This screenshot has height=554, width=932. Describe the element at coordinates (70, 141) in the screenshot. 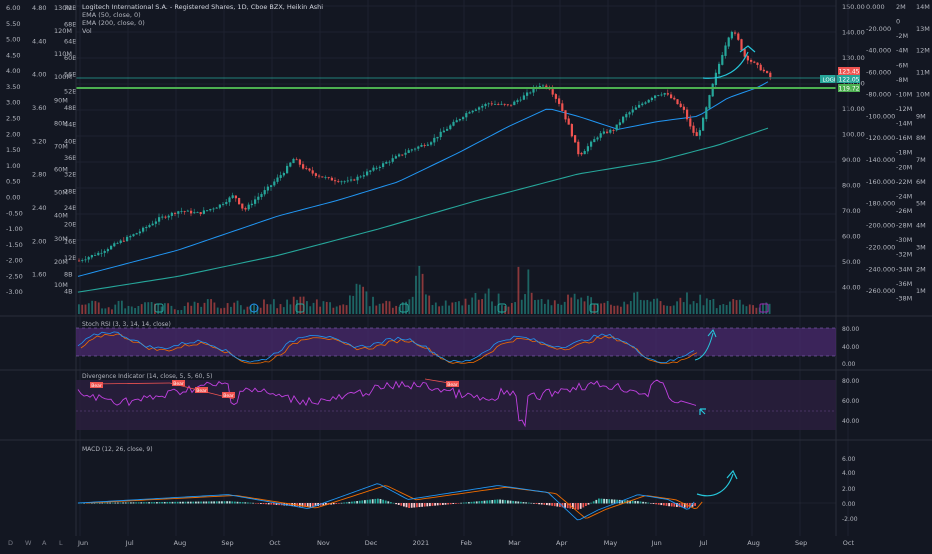

I see `scale-4-tick: 40B` at that location.